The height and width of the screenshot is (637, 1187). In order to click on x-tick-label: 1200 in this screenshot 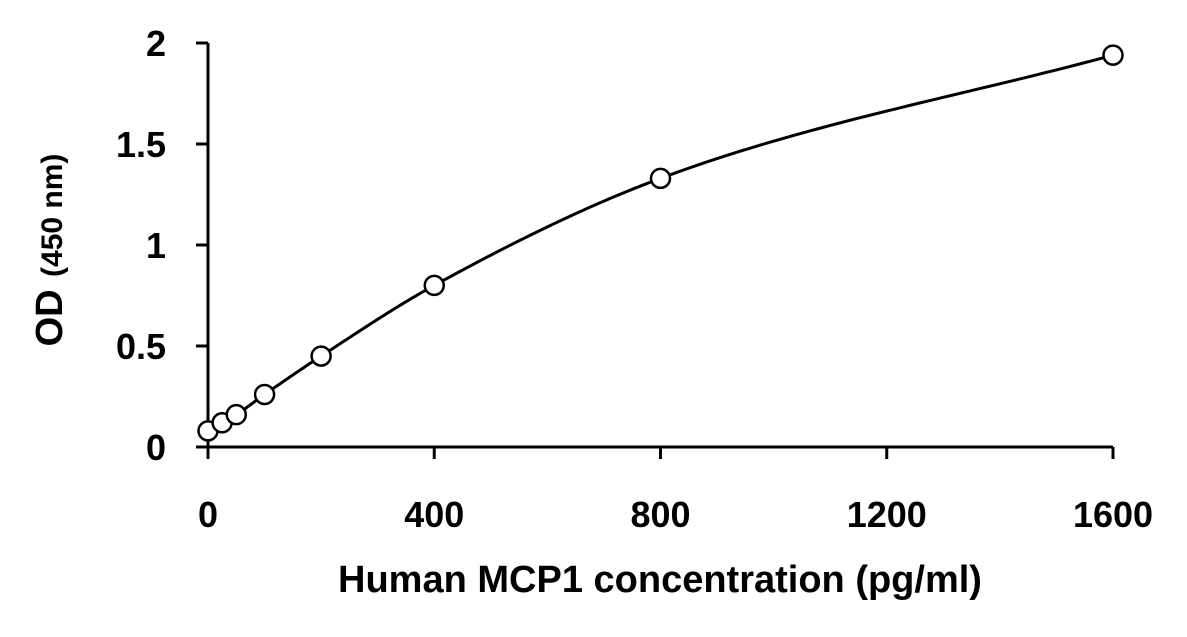, I will do `click(887, 514)`.